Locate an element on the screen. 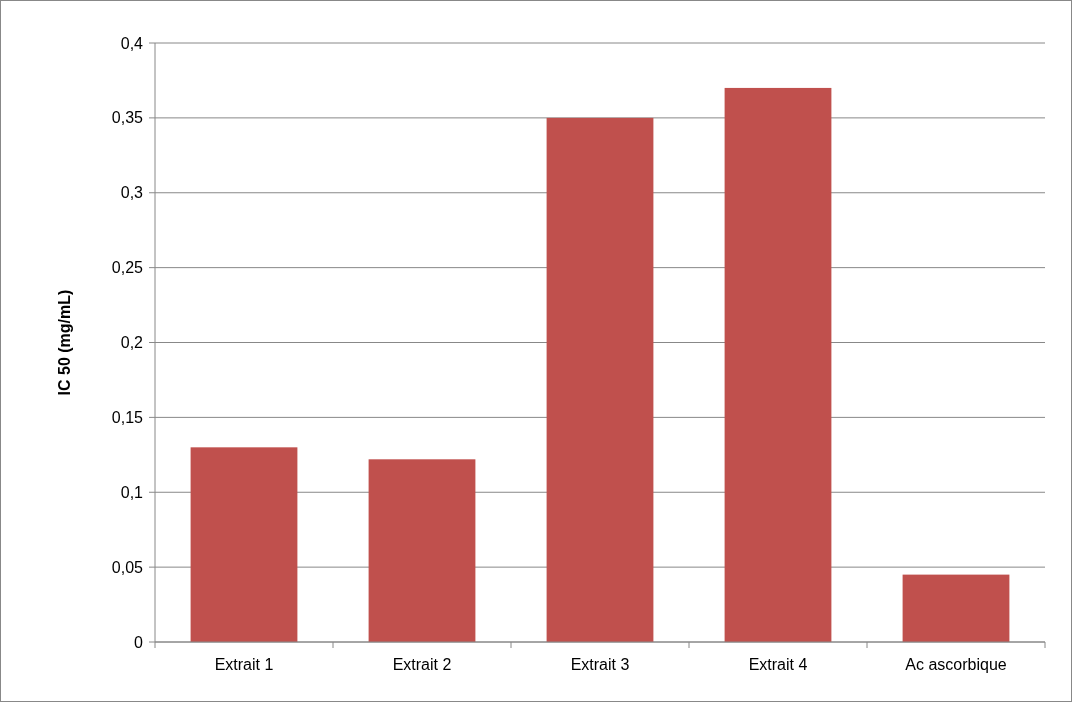  y-tick-label: 0,05 is located at coordinates (127, 567).